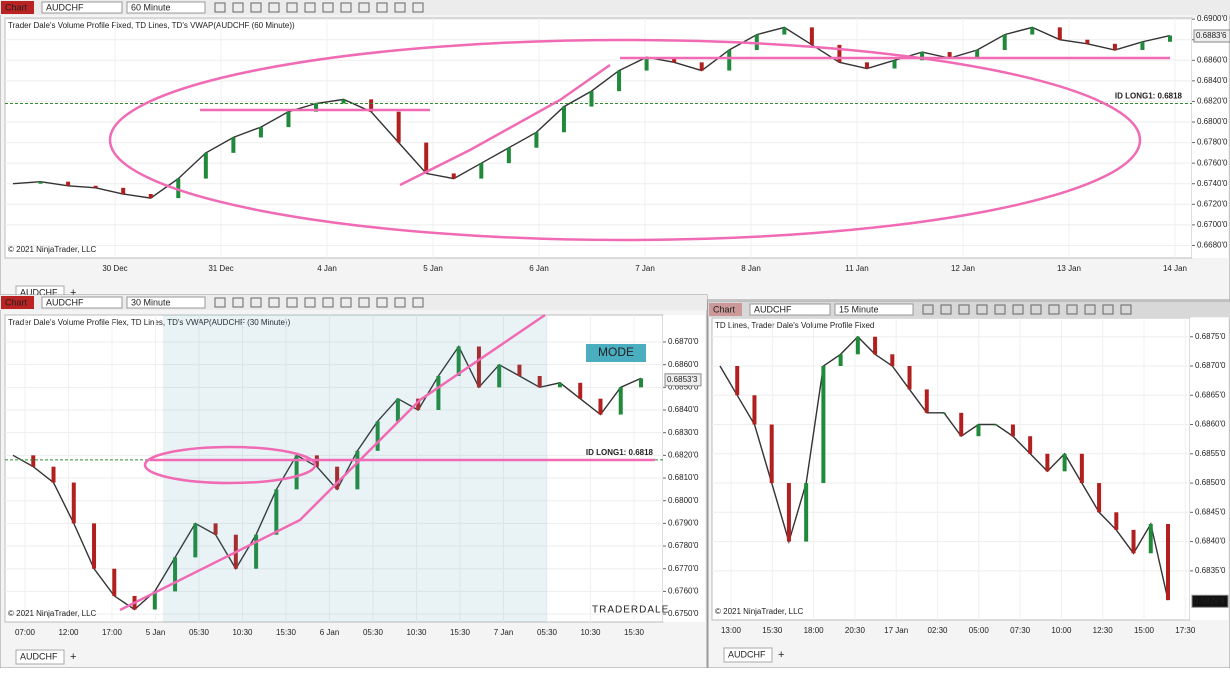  I want to click on x-tick-label: 15:30, so click(634, 632).